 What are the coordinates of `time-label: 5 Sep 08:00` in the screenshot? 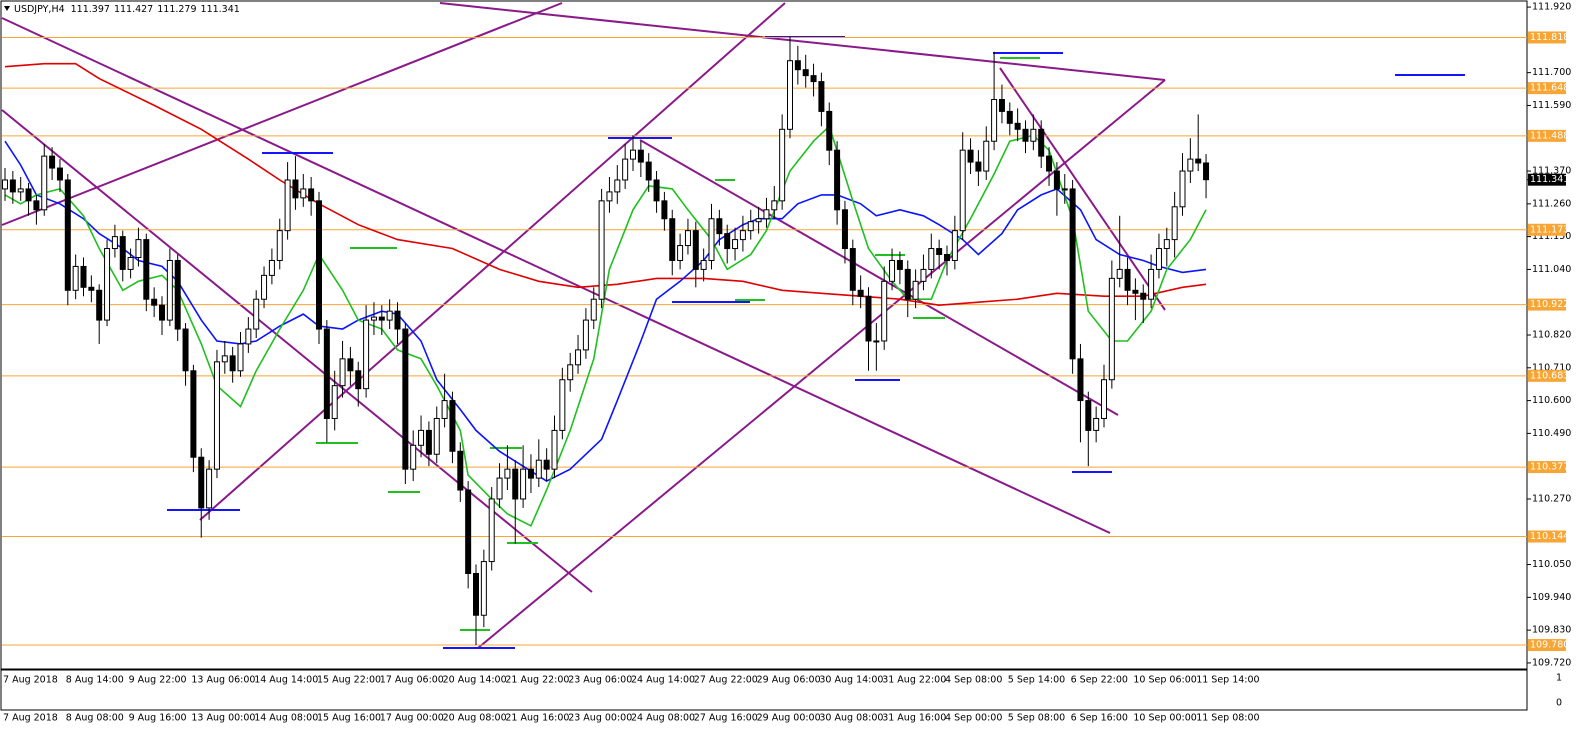 It's located at (1036, 718).